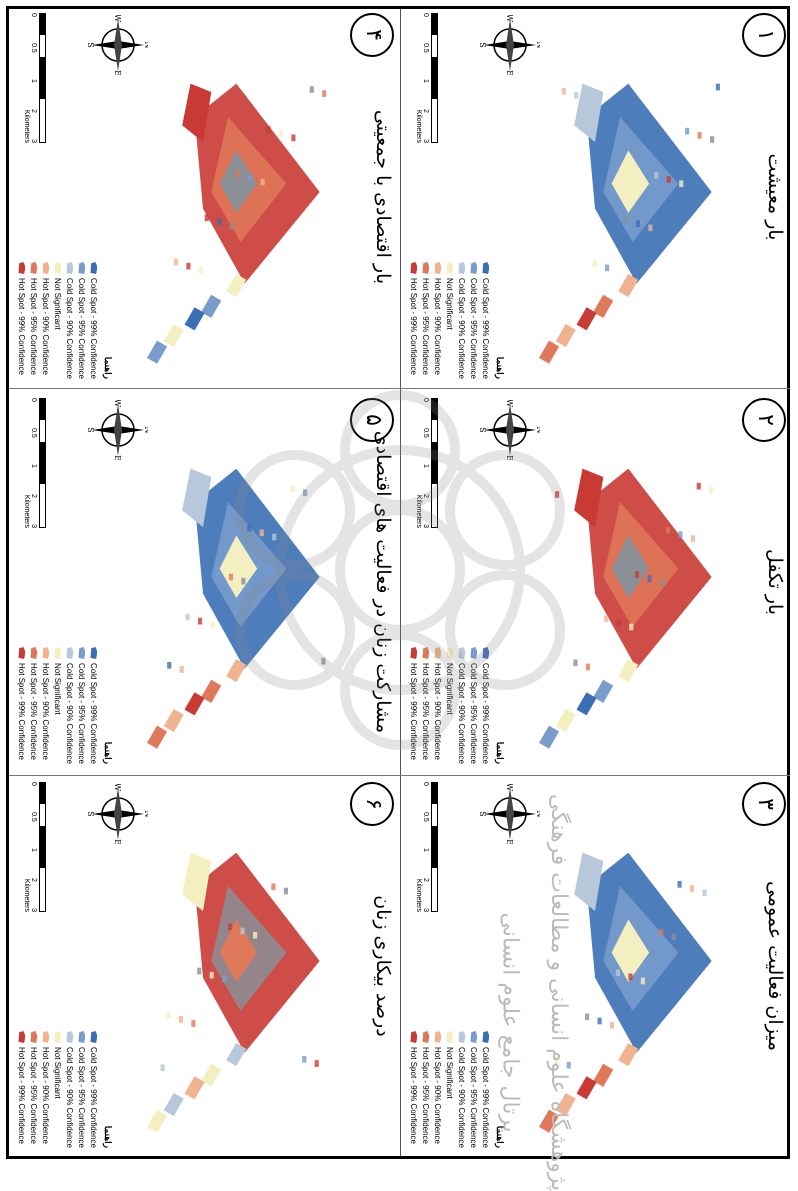 The image size is (798, 1191). Describe the element at coordinates (775, 582) in the screenshot. I see `panel-title: بار تکفل` at that location.